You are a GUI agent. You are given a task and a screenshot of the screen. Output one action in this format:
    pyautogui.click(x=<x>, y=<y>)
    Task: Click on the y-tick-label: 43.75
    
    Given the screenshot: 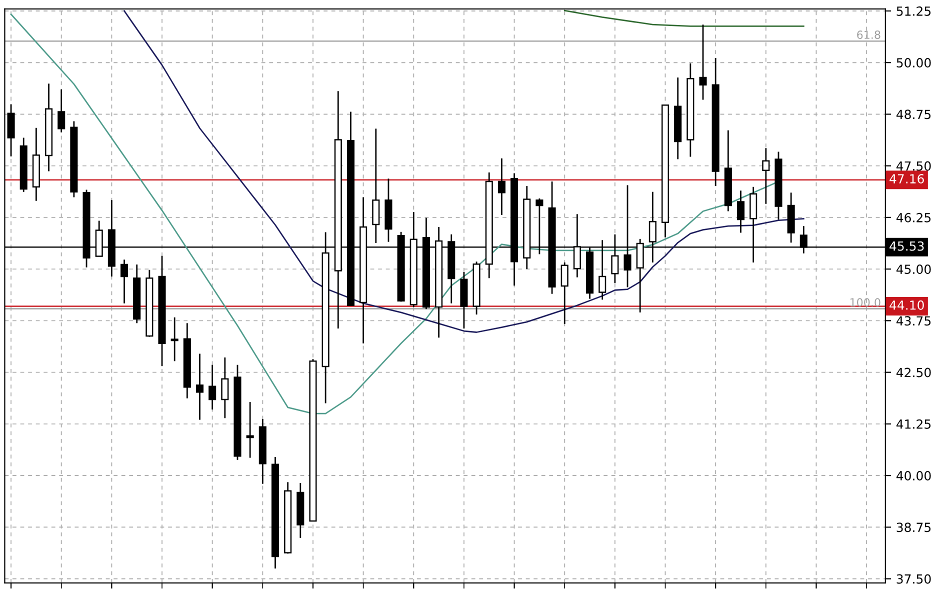 What is the action you would take?
    pyautogui.click(x=913, y=321)
    